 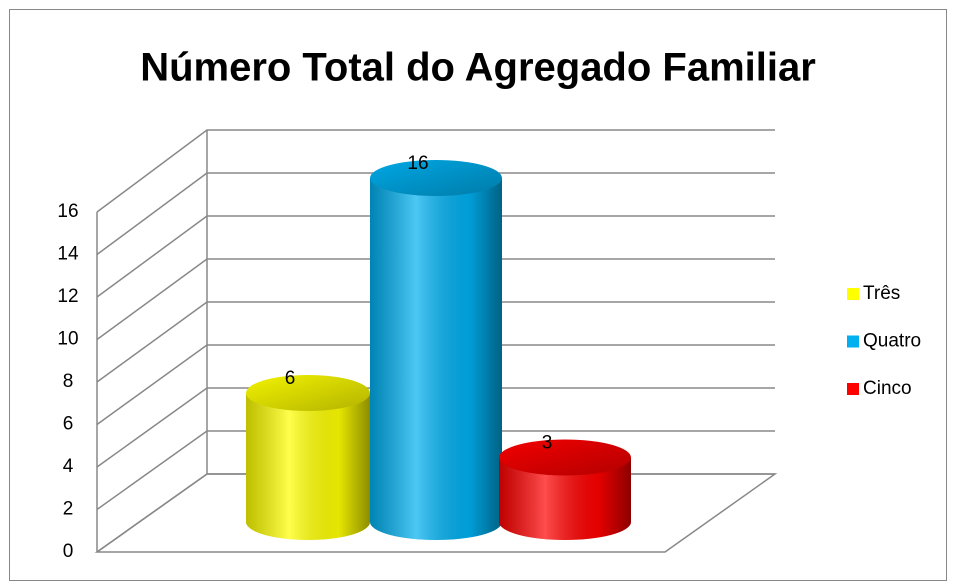 What do you see at coordinates (67, 339) in the screenshot?
I see `y-tick-label: 10` at bounding box center [67, 339].